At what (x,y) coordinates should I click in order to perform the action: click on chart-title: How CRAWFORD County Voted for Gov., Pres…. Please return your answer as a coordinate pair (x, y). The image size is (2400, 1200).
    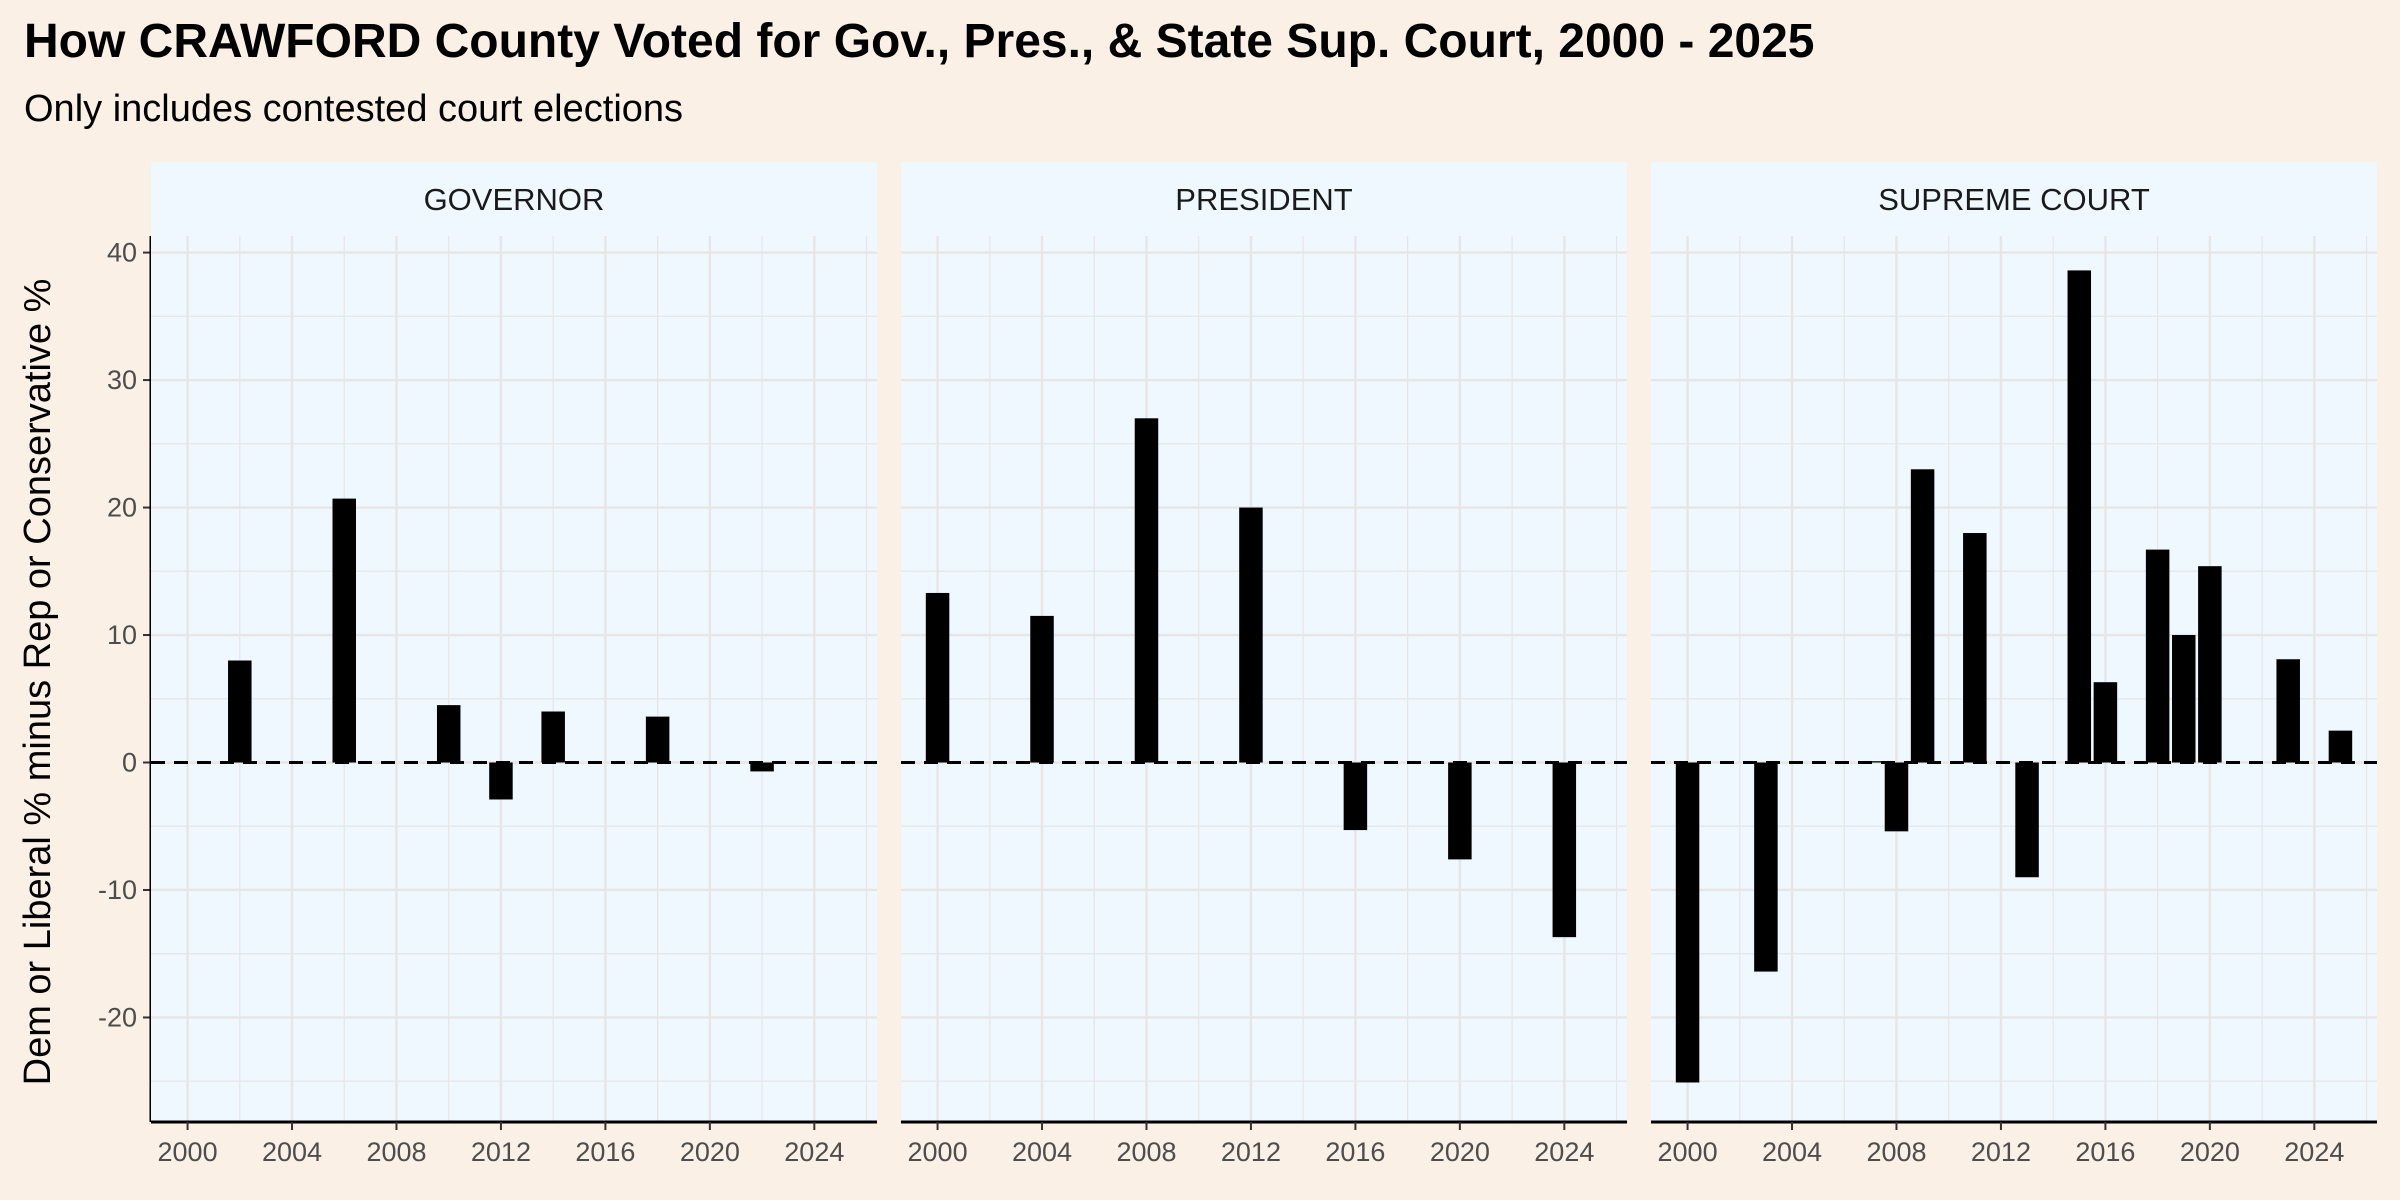
    Looking at the image, I should click on (919, 41).